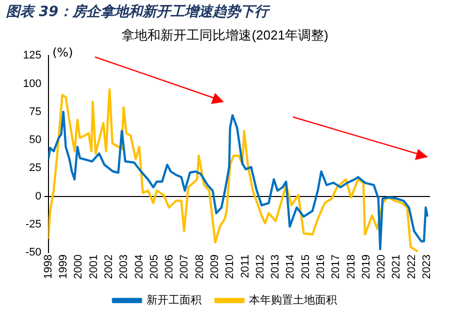 The image size is (470, 324). I want to click on x-tick-label: 2023, so click(427, 267).